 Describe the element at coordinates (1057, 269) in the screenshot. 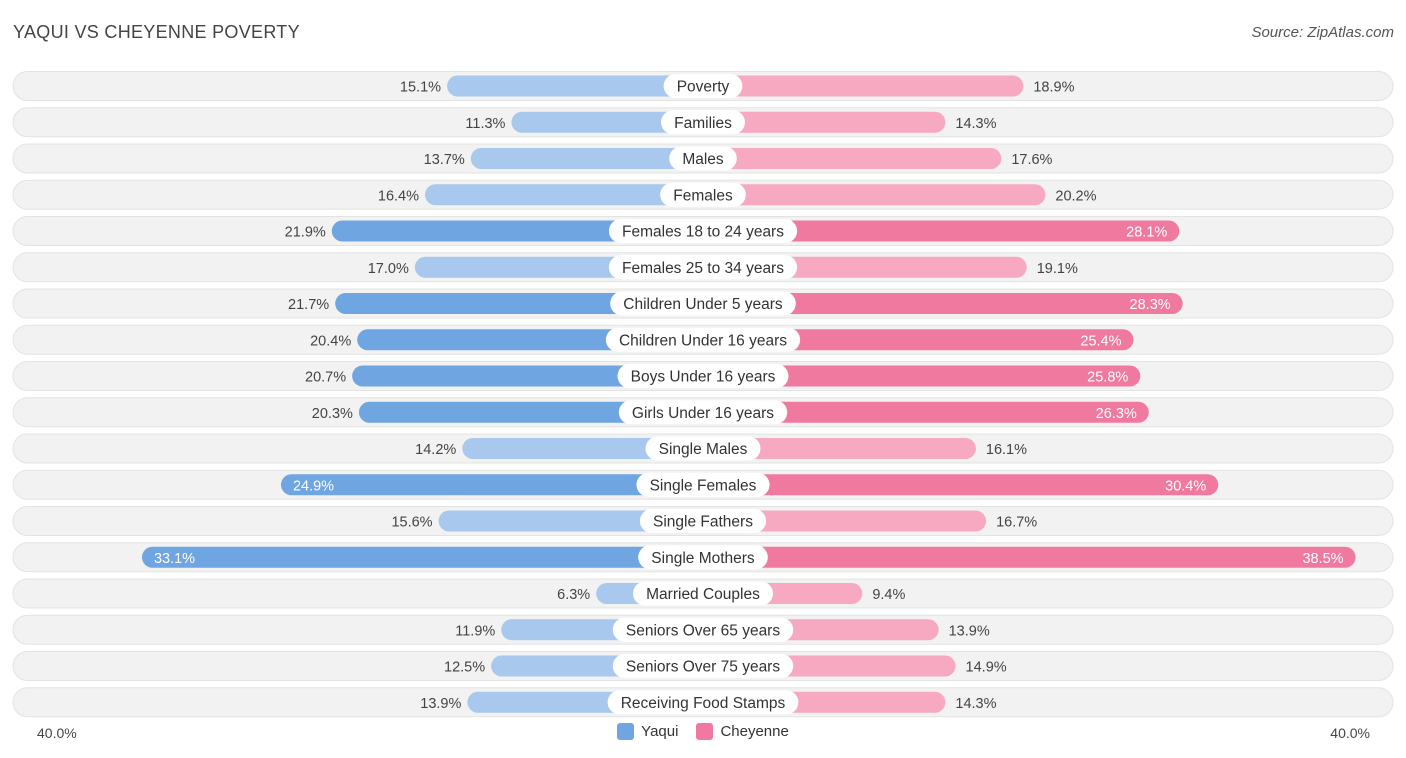

I see `value-cheyenne-females-25-to-34-years: 19.1%` at that location.